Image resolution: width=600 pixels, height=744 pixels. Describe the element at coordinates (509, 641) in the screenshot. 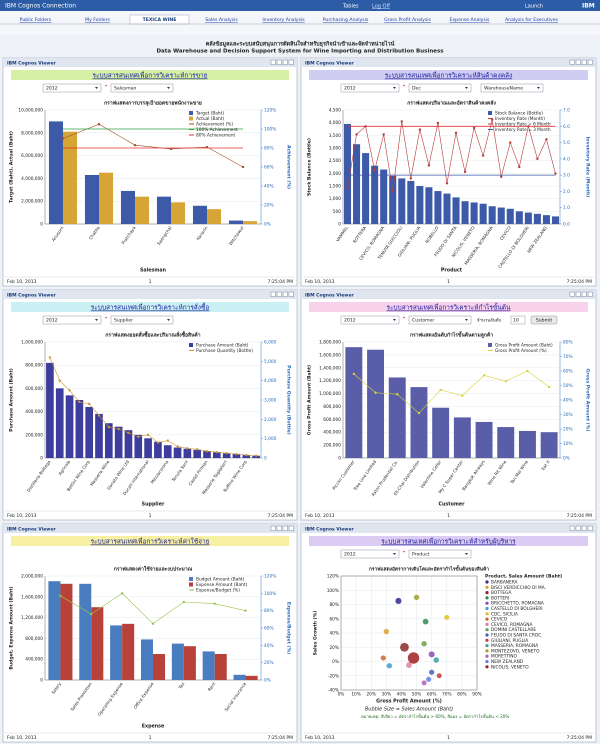

I see `legend-label: GIULIANI, PUGLIA` at that location.